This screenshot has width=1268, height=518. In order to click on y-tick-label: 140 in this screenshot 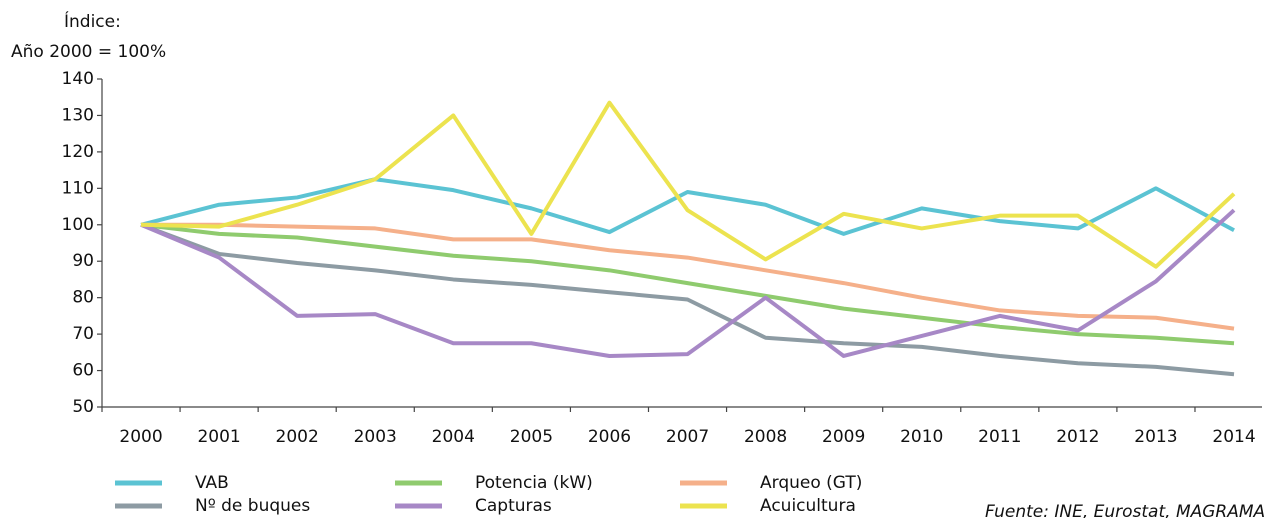, I will do `click(78, 79)`.